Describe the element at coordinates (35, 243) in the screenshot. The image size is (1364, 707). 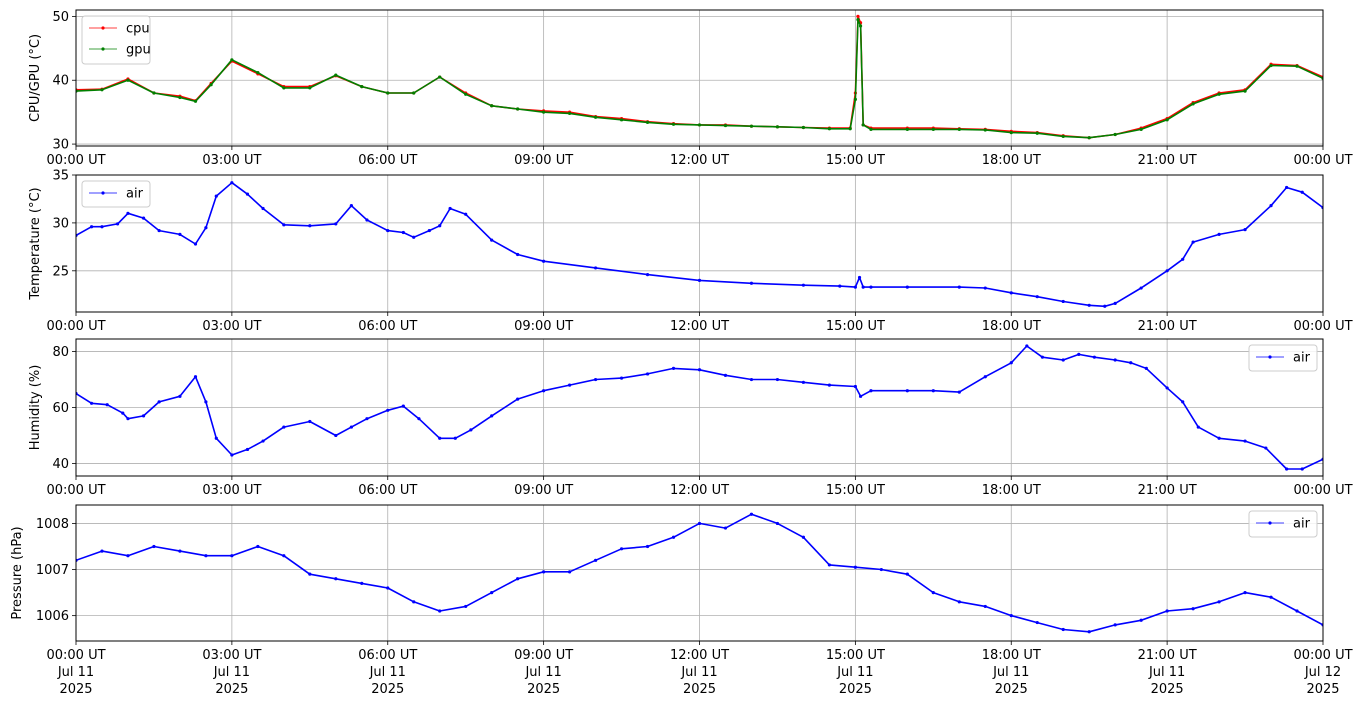
I see `y-axis-label: Temperature (°C)` at that location.